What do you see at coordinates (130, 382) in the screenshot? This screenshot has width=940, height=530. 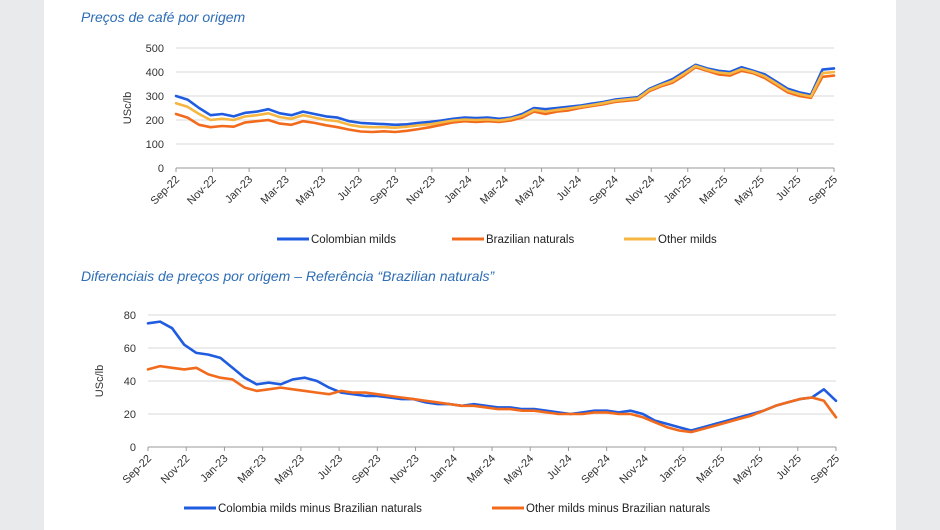 I see `y-tick-label: 40` at bounding box center [130, 382].